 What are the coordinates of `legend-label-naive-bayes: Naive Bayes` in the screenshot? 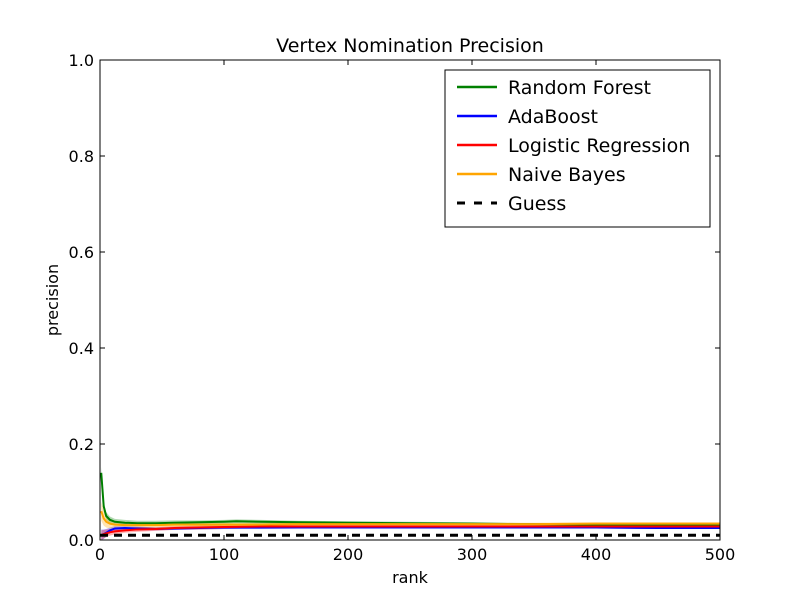 It's located at (567, 175).